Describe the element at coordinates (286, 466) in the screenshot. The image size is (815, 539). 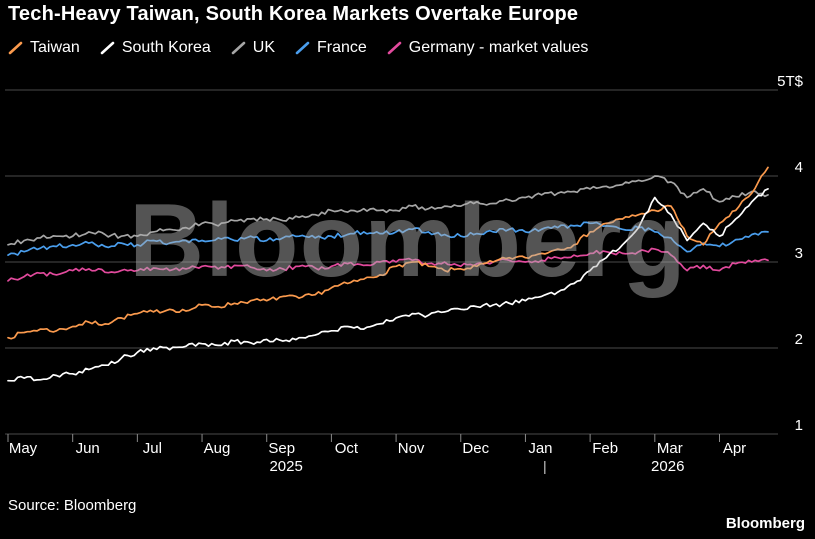
I see `year-label: 2025` at that location.